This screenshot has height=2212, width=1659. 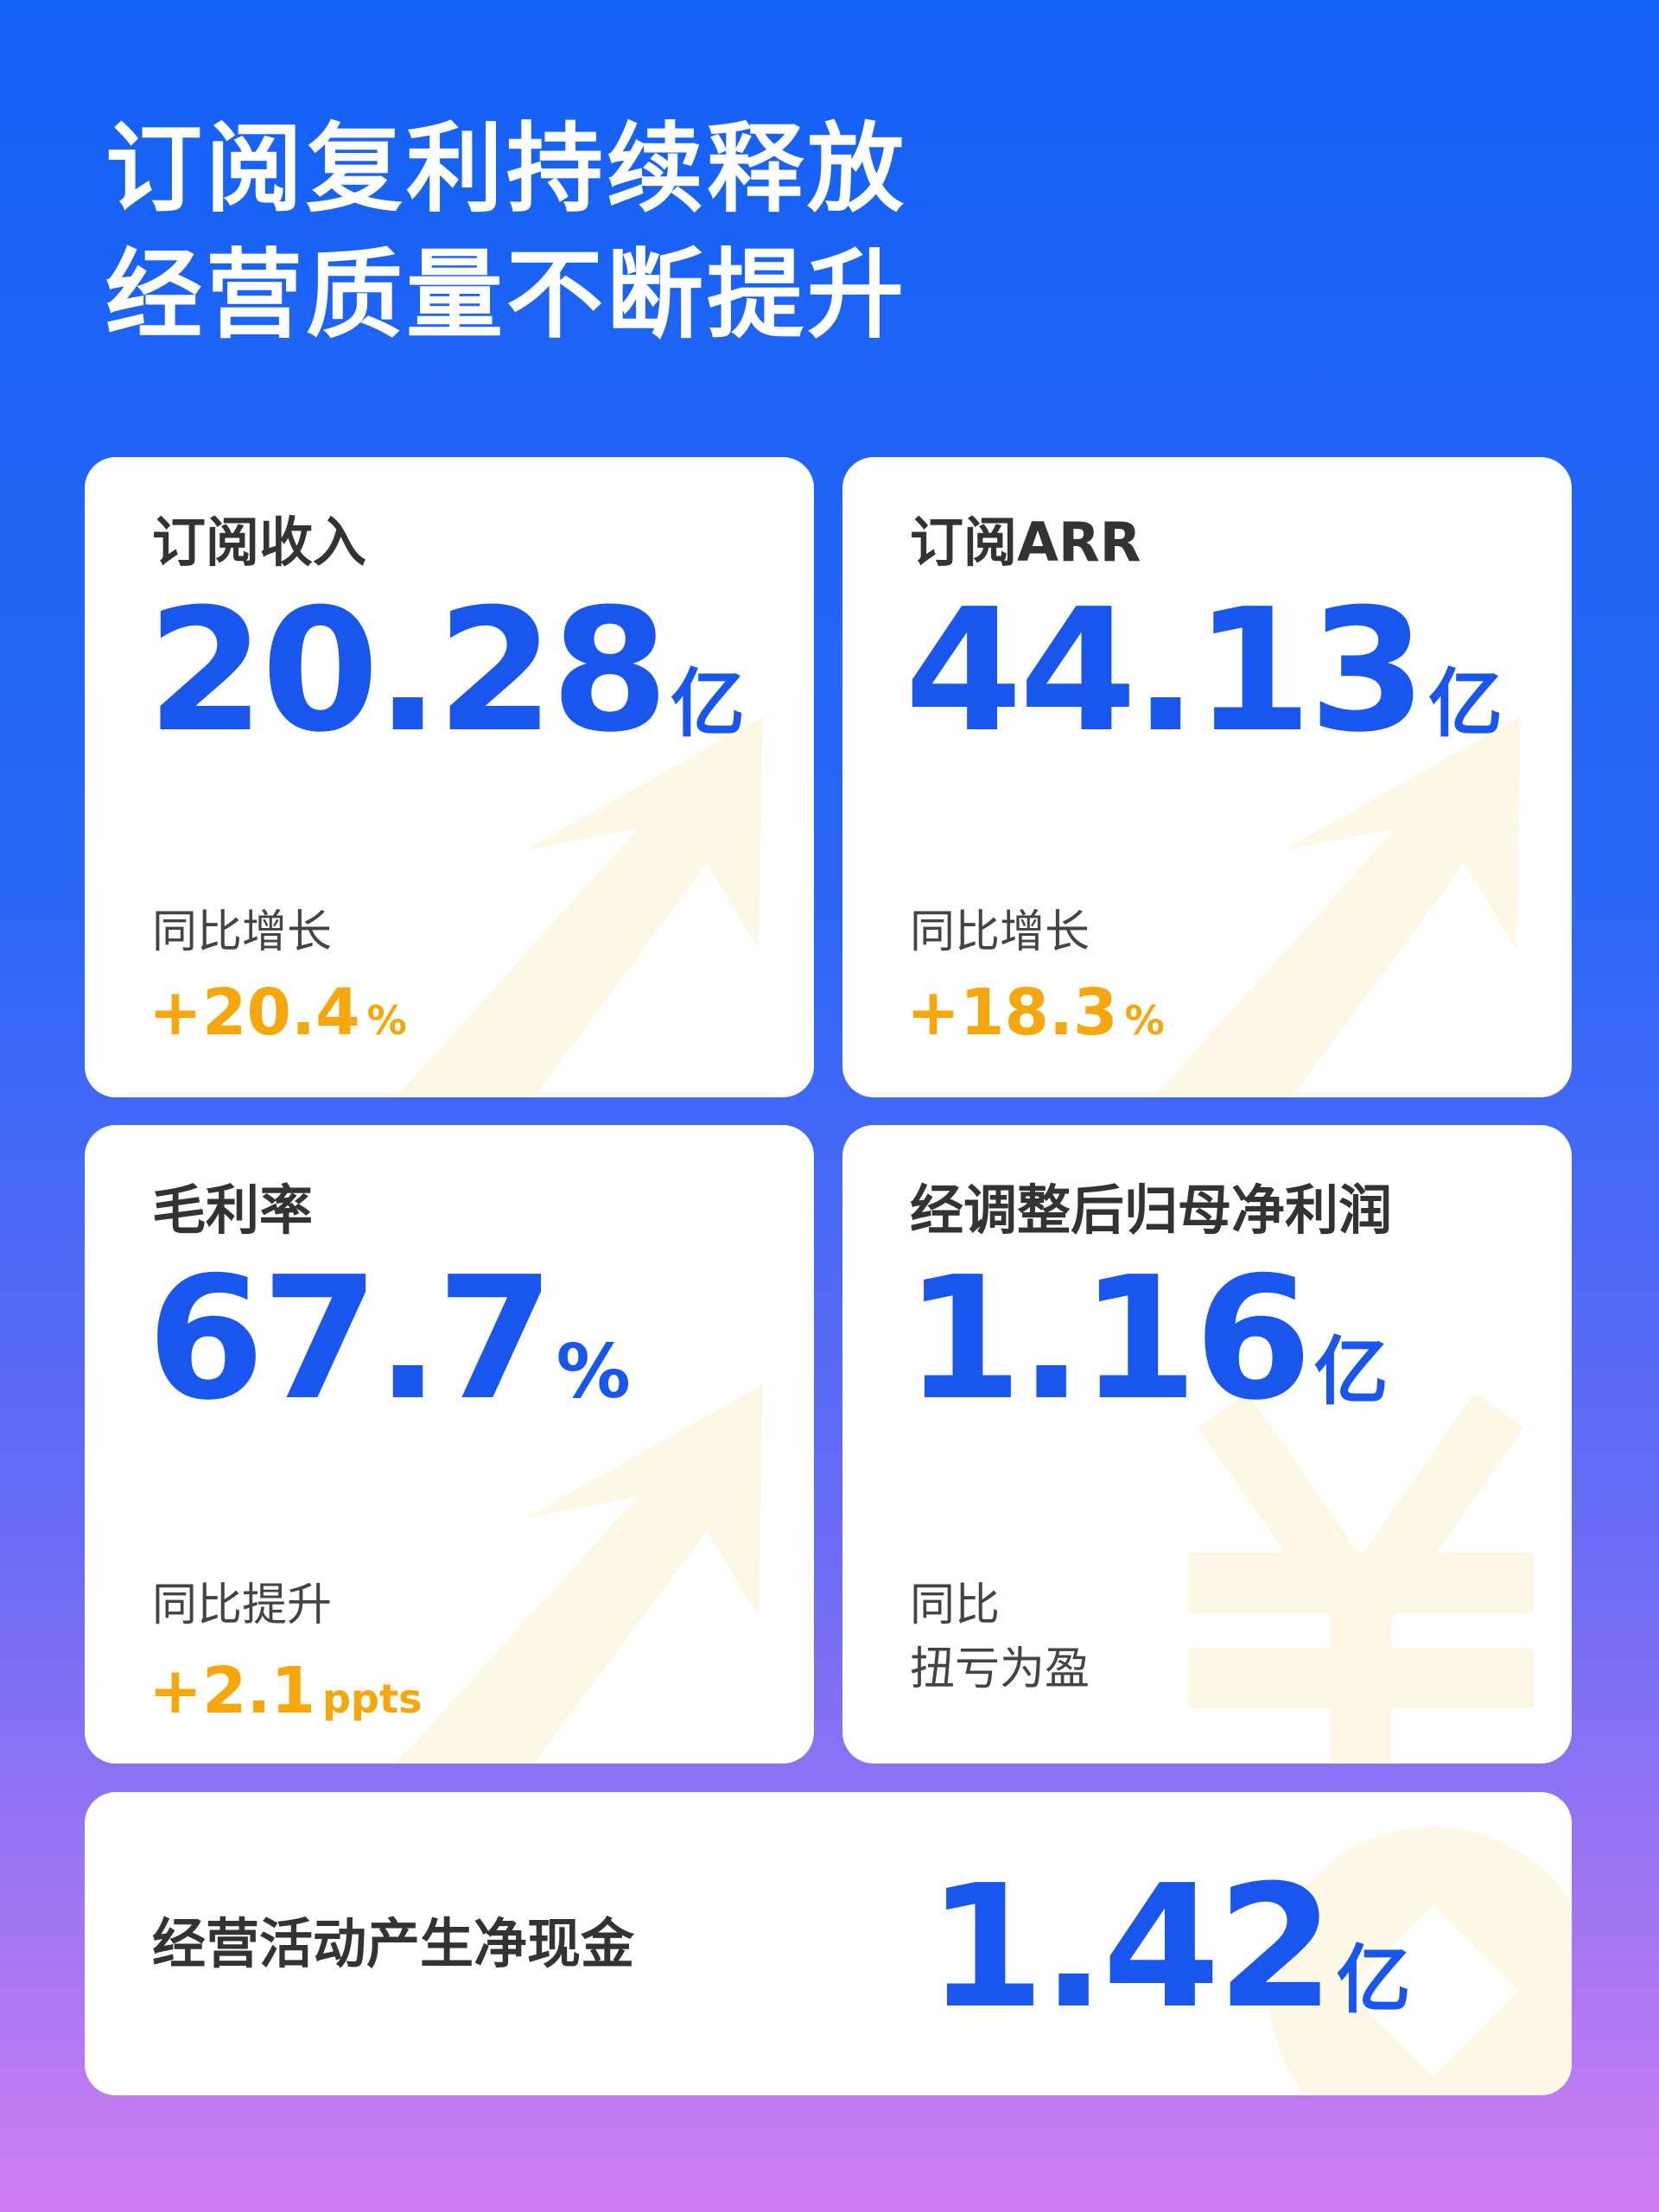 I want to click on title-line: 订阅复利持续释放, so click(x=506, y=169).